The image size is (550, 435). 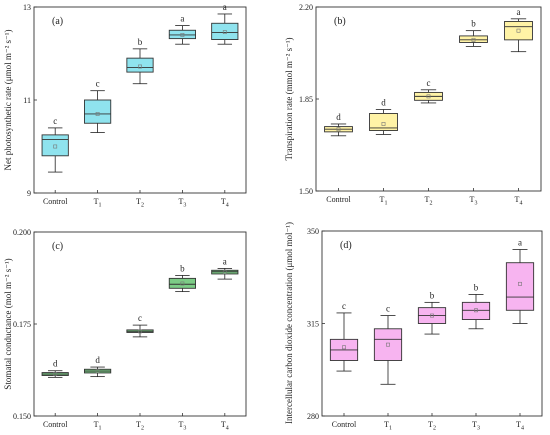 I want to click on y-tick-label: 2.20, so click(x=306, y=7).